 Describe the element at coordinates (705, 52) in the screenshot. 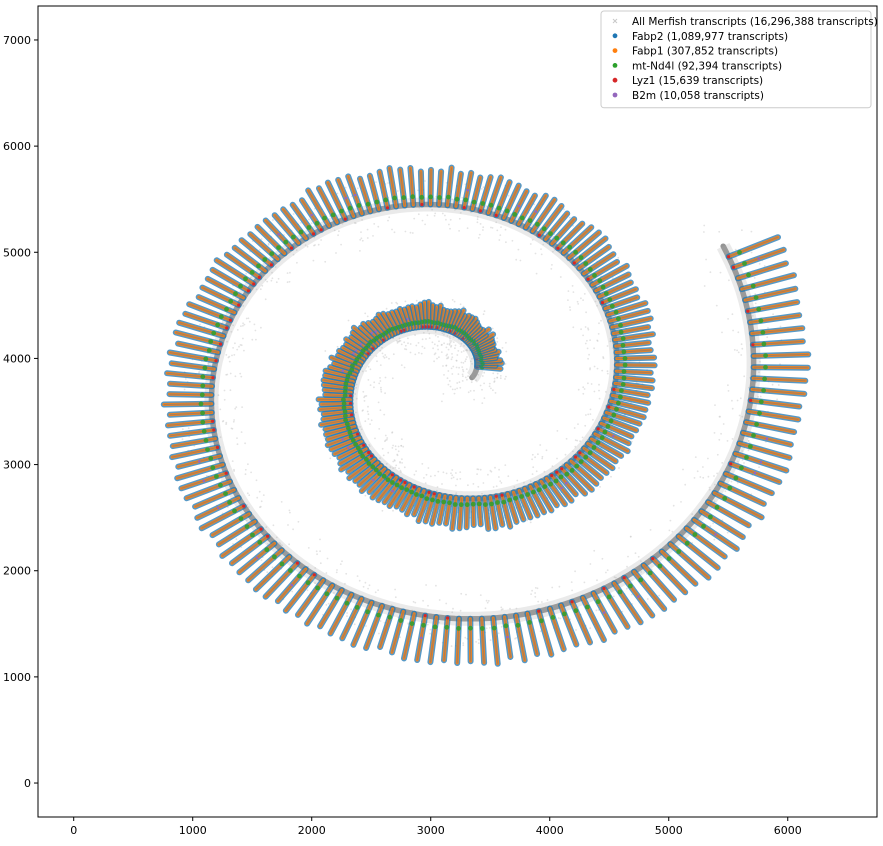

I see `legend-label: Fabp1 (307,852 transcripts)` at that location.